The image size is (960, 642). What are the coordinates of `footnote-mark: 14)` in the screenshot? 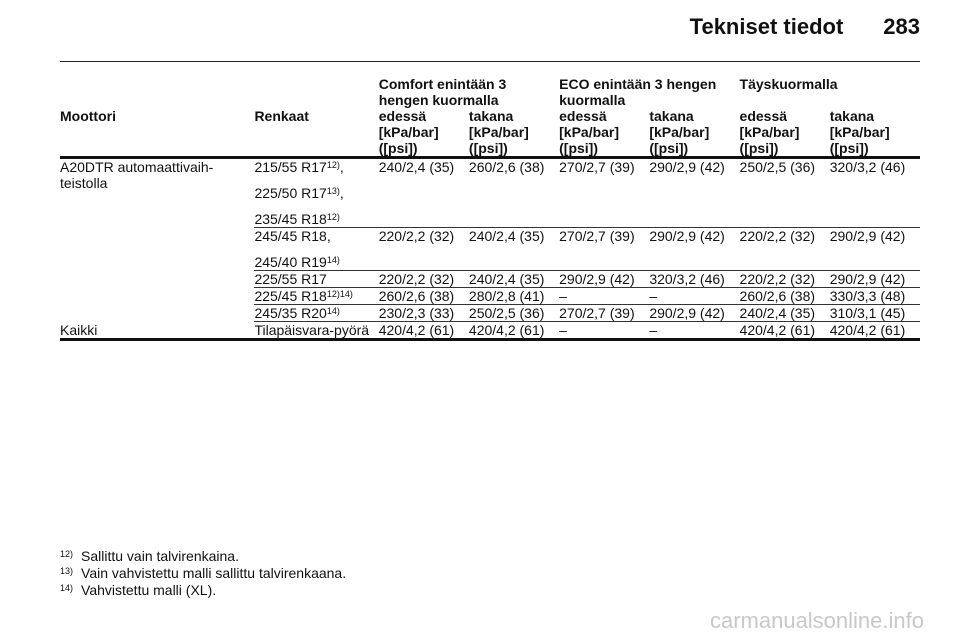 It's located at (67, 588).